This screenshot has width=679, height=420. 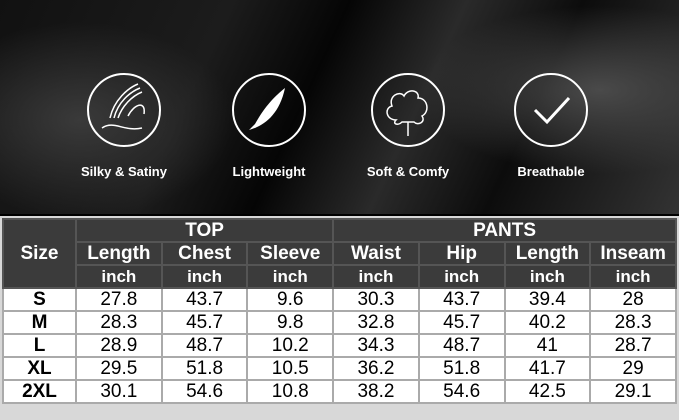 I want to click on feature-lightweight: Lightweight, so click(x=269, y=124).